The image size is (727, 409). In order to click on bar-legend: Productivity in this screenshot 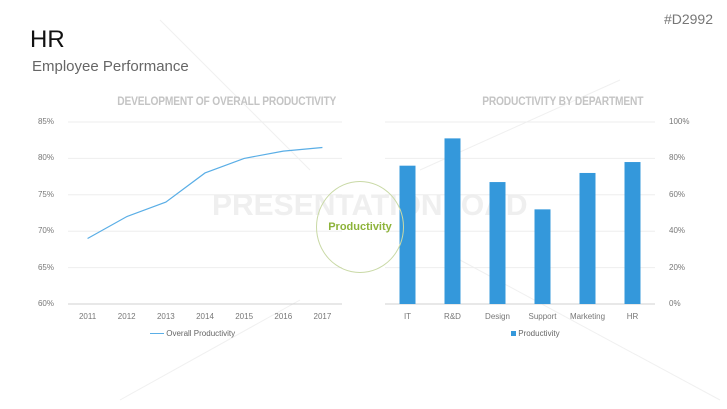, I will do `click(535, 333)`.